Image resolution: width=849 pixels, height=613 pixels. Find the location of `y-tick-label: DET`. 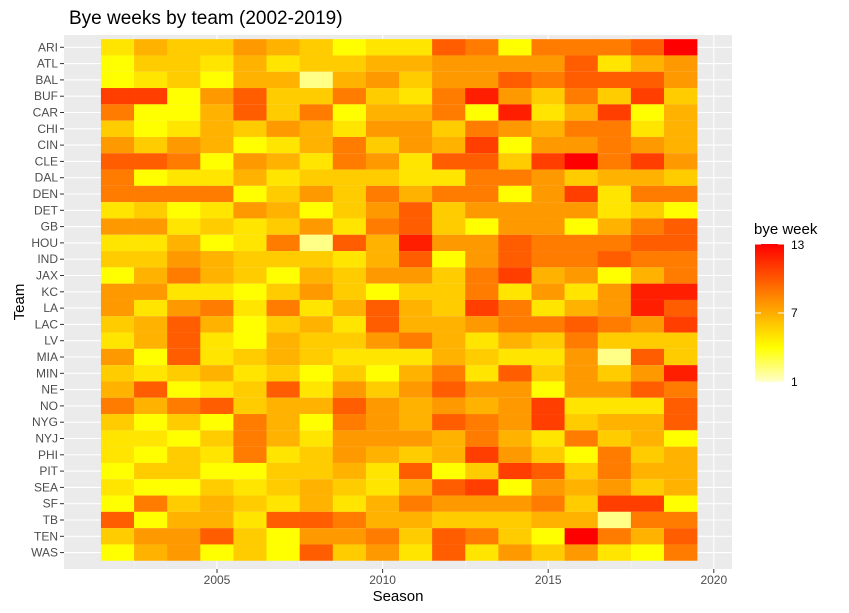

y-tick-label: DET is located at coordinates (46, 210).